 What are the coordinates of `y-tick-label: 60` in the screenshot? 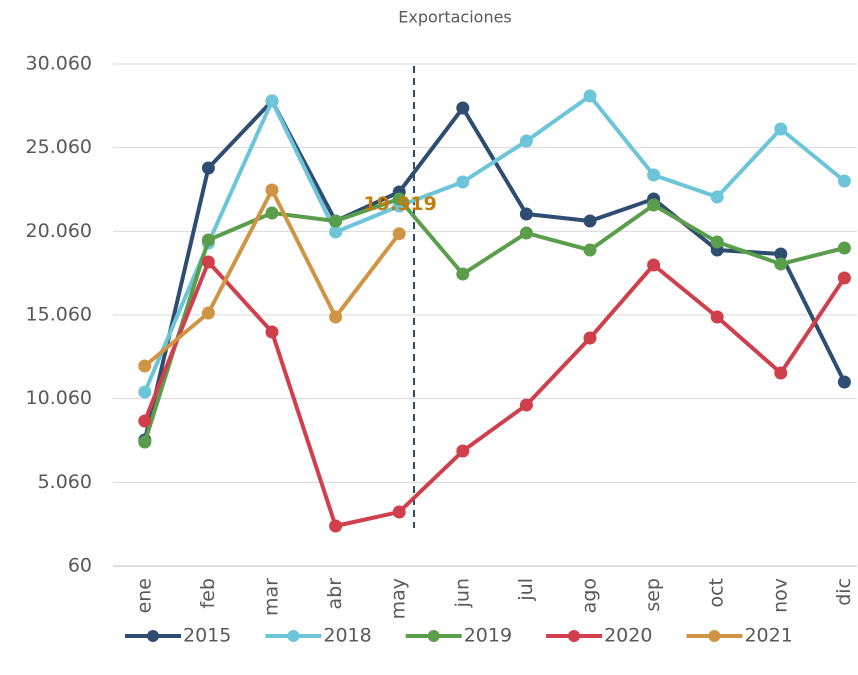 It's located at (80, 566).